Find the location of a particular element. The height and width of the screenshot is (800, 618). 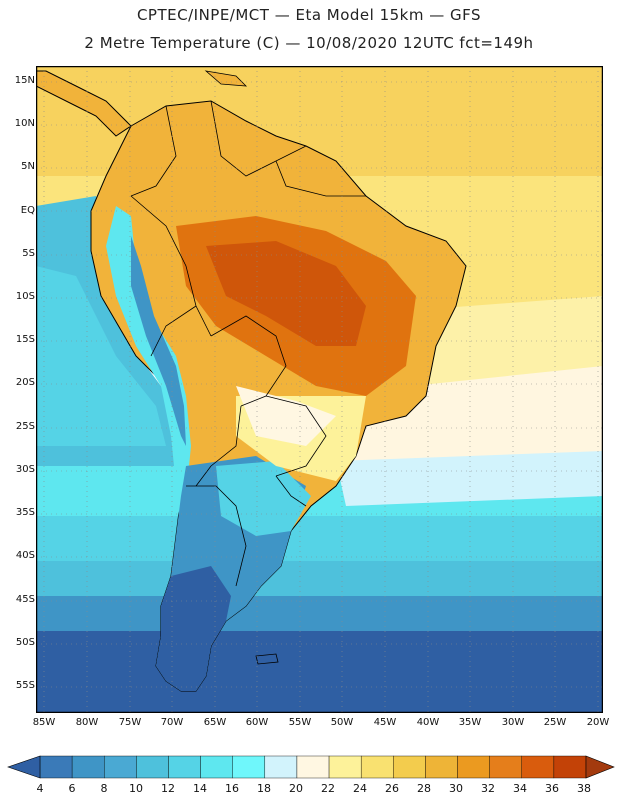

colorbar-label-16: 16 is located at coordinates (232, 788).